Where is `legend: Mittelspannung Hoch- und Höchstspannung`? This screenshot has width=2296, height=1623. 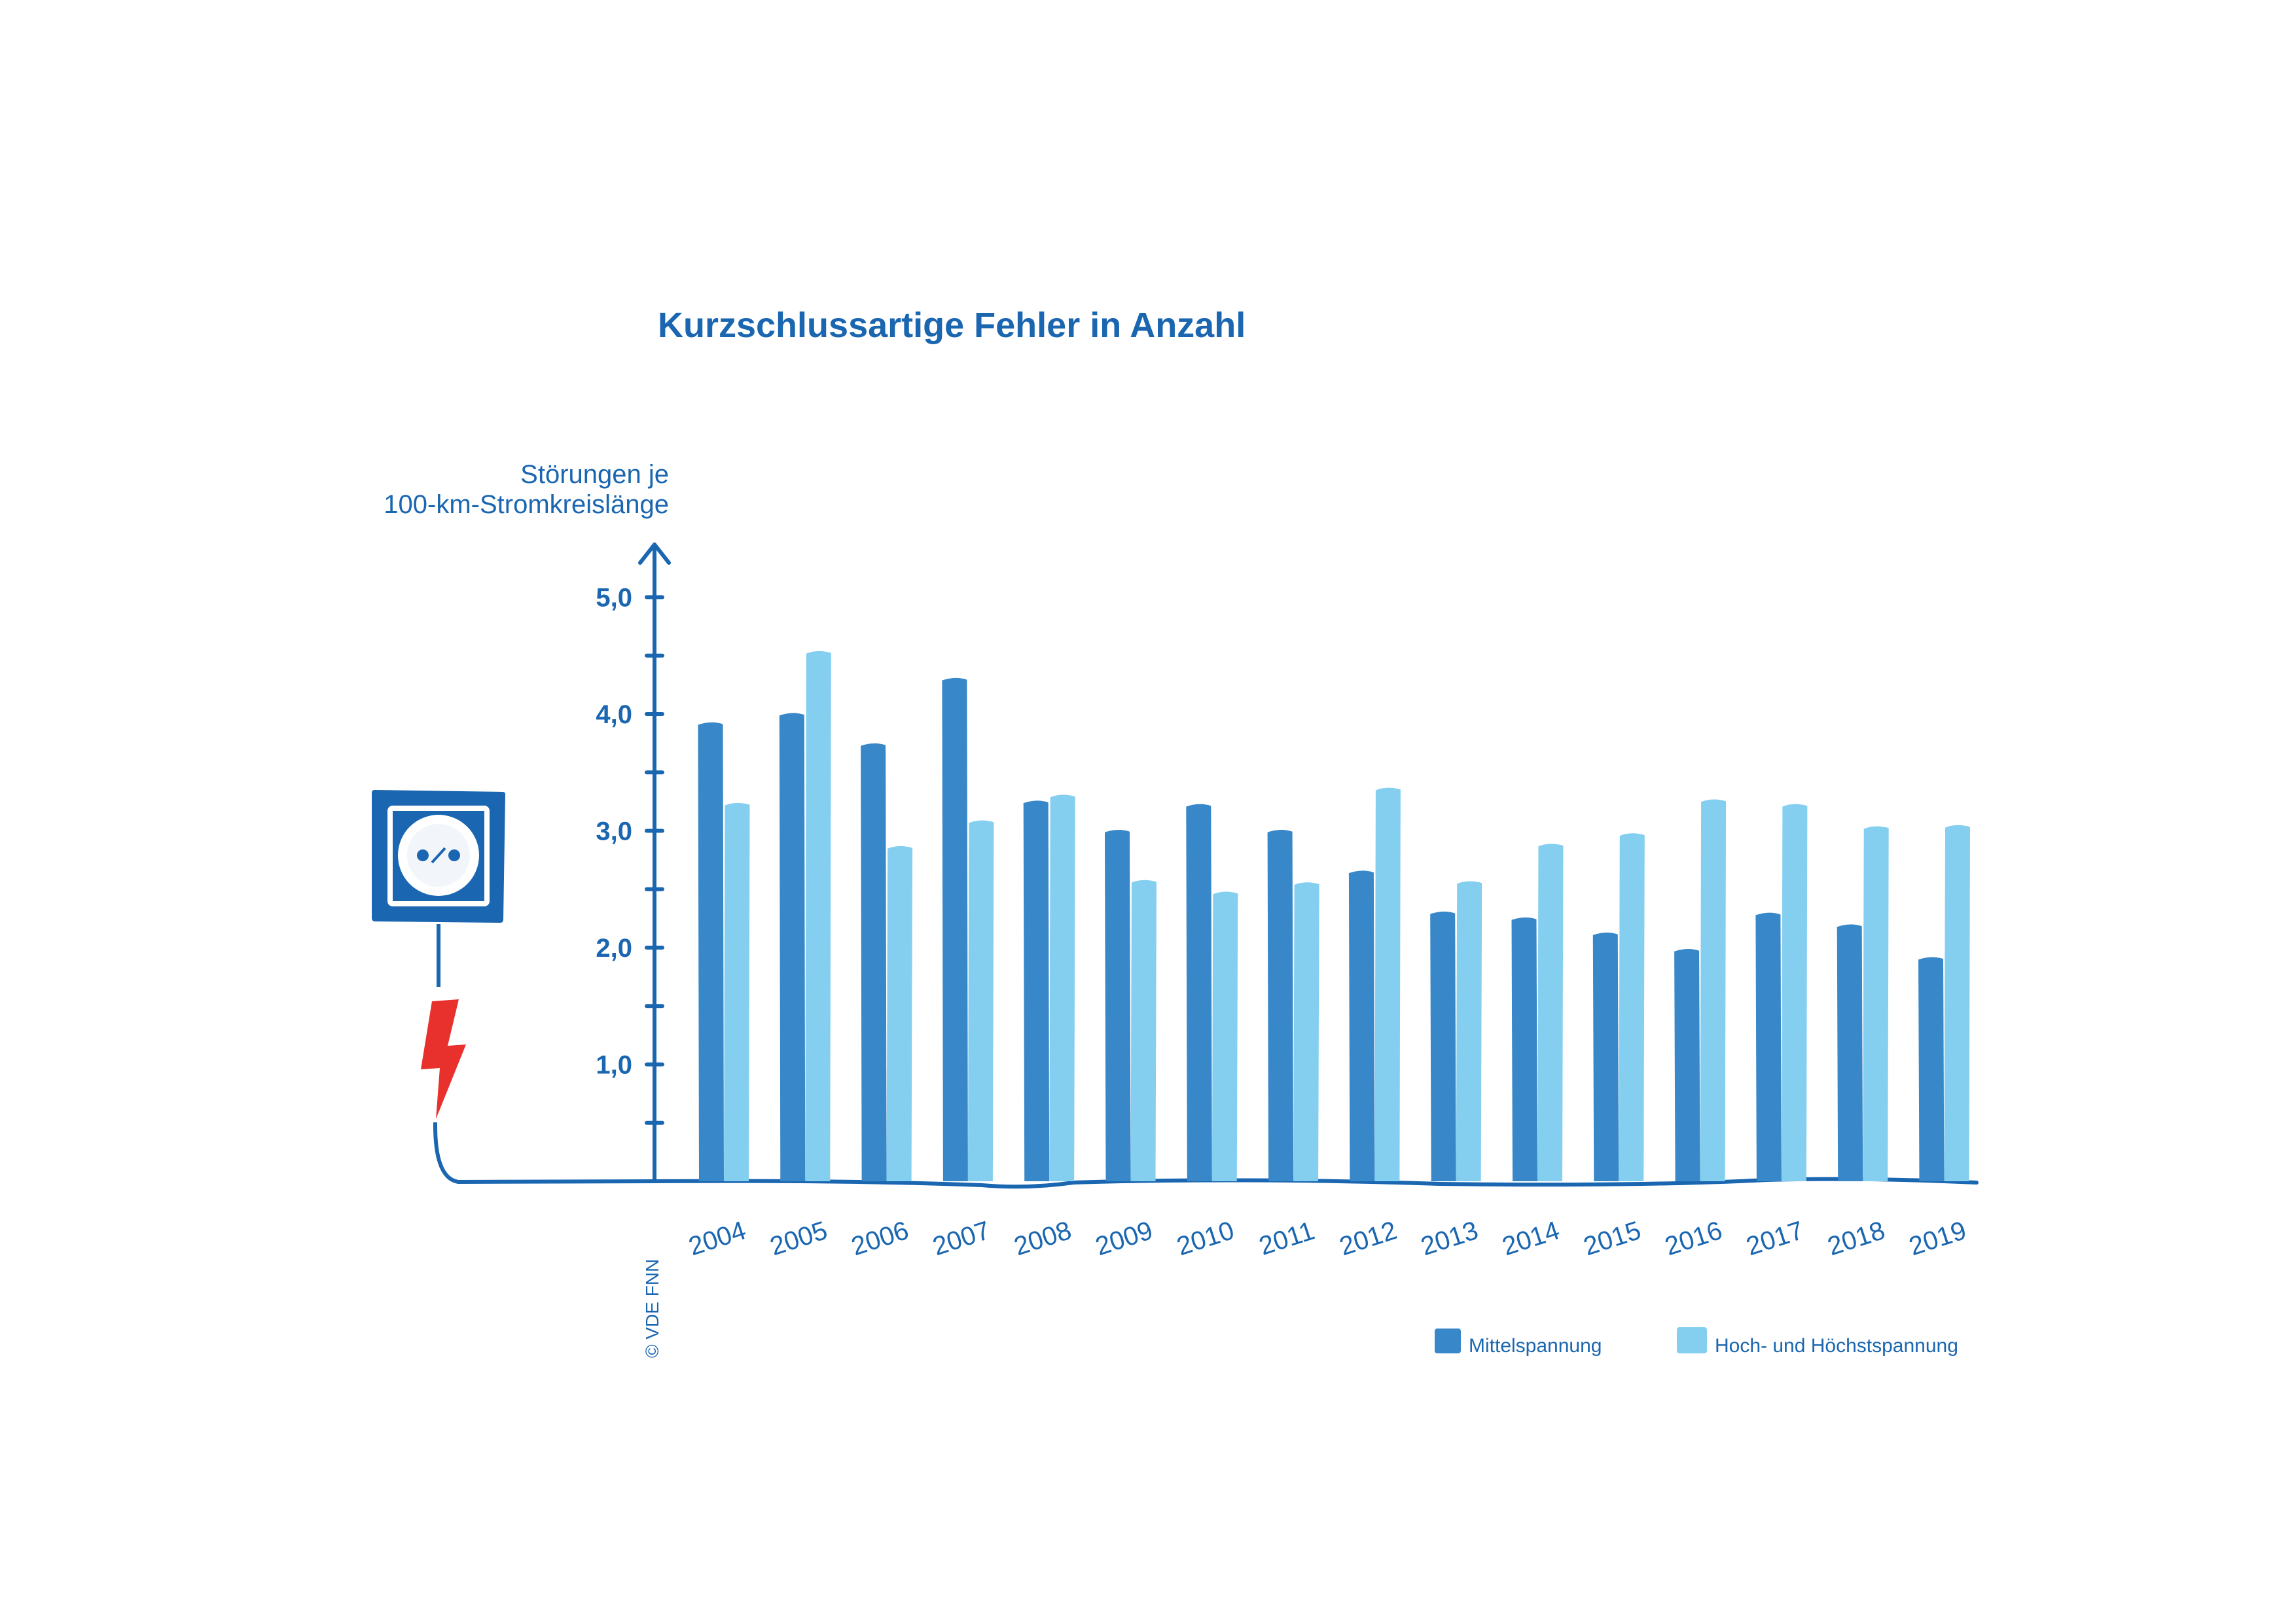
legend: Mittelspannung Hoch- und Höchstspannung is located at coordinates (1696, 1342).